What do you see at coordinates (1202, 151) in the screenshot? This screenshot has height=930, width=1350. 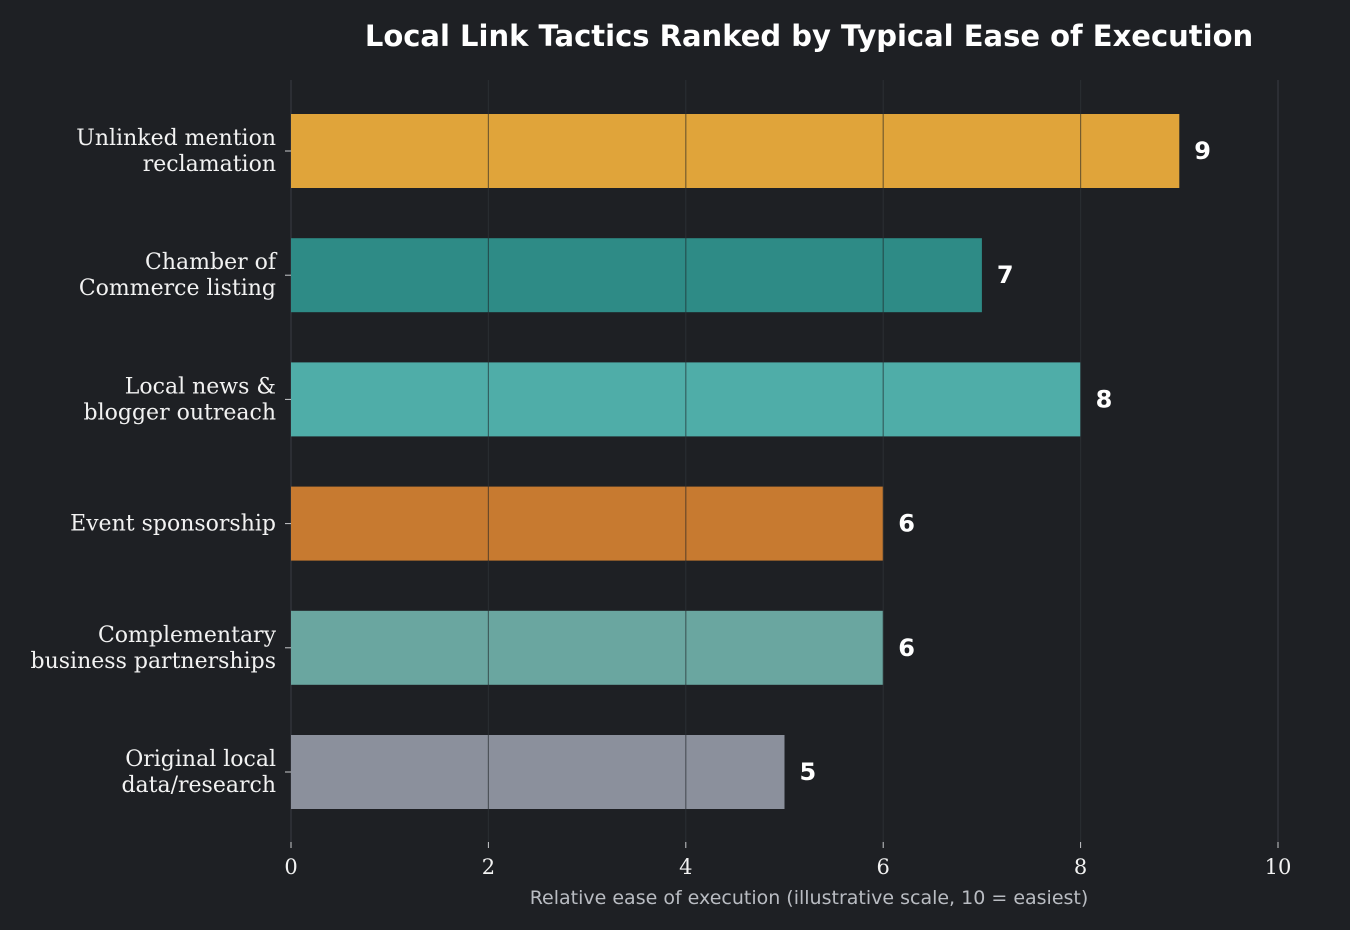 I see `value-label-1: 9` at bounding box center [1202, 151].